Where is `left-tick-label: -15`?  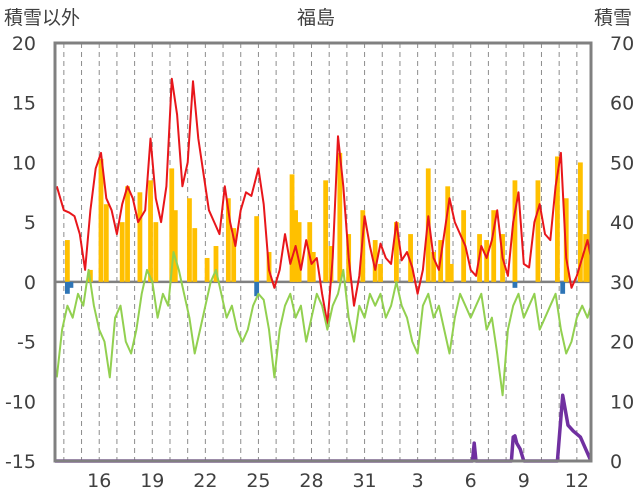 left-tick-label: -15 is located at coordinates (20, 462).